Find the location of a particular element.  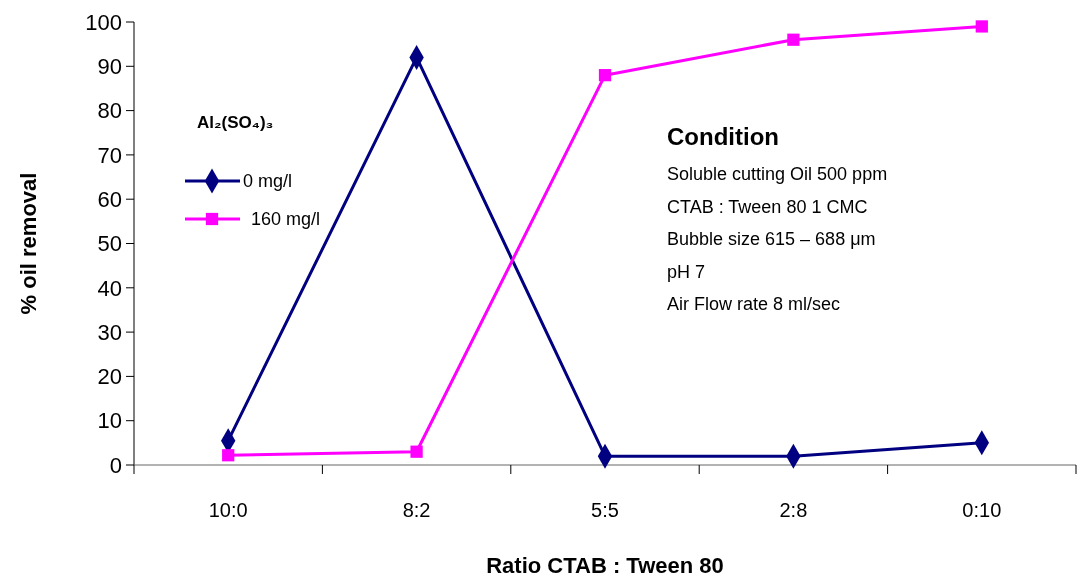

annotation: CTAB : Tween 80 1 CMC is located at coordinates (767, 206).